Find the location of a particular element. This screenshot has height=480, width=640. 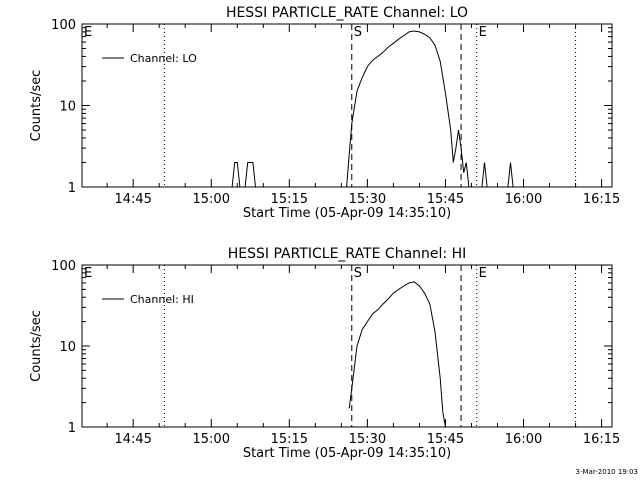

legend-label: Channel: HI is located at coordinates (162, 299).